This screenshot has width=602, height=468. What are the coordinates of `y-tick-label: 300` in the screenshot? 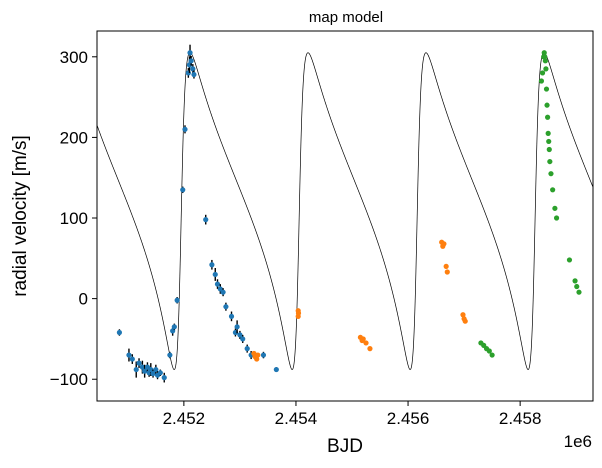 It's located at (74, 57).